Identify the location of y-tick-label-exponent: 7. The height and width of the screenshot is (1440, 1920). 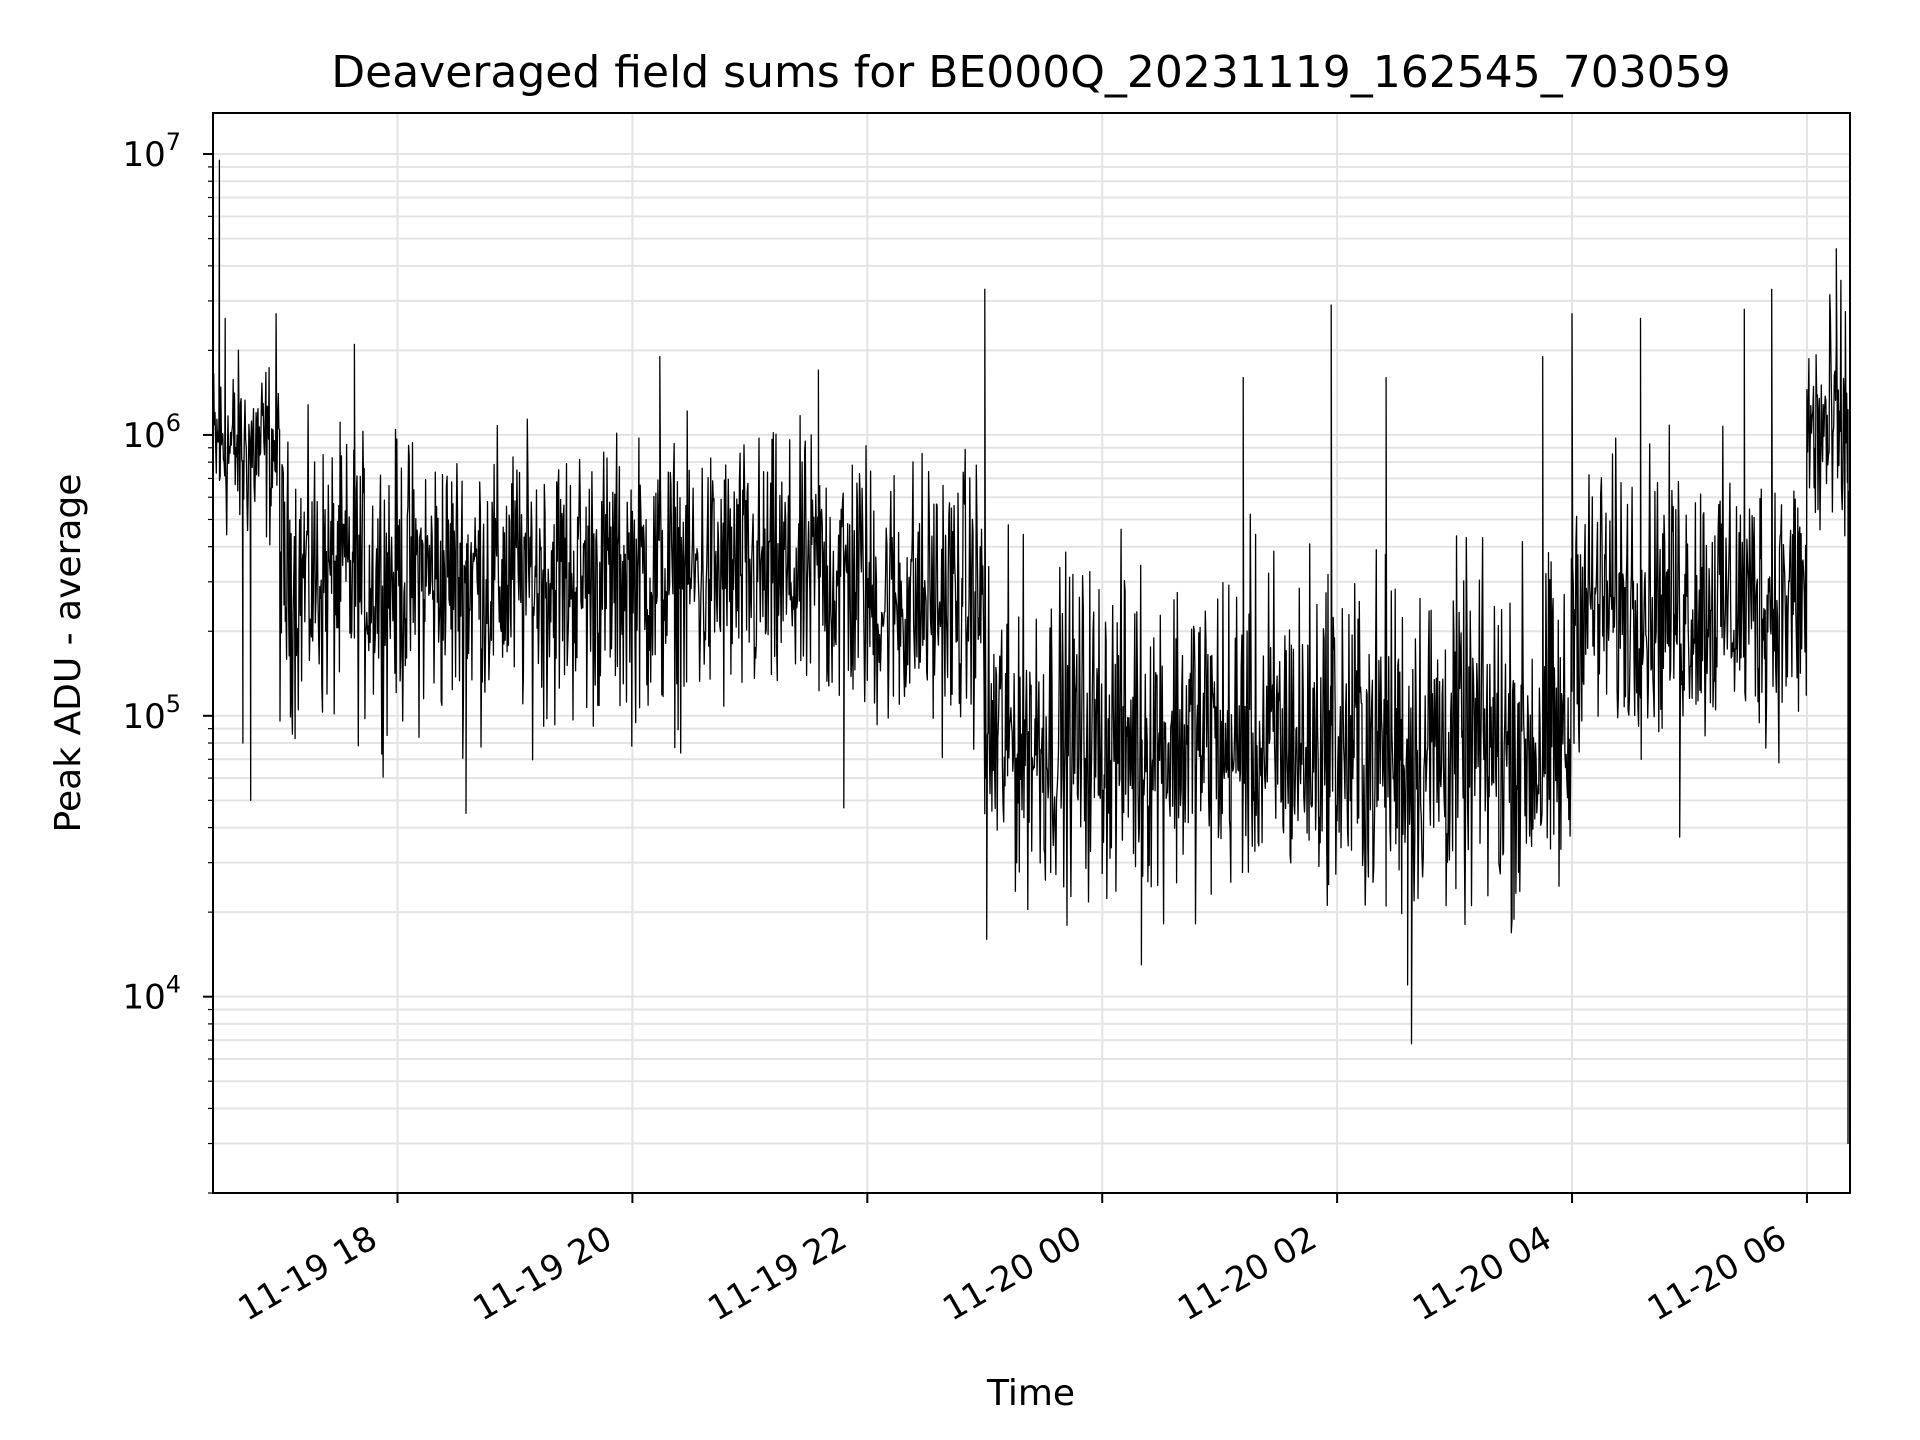
(173, 142).